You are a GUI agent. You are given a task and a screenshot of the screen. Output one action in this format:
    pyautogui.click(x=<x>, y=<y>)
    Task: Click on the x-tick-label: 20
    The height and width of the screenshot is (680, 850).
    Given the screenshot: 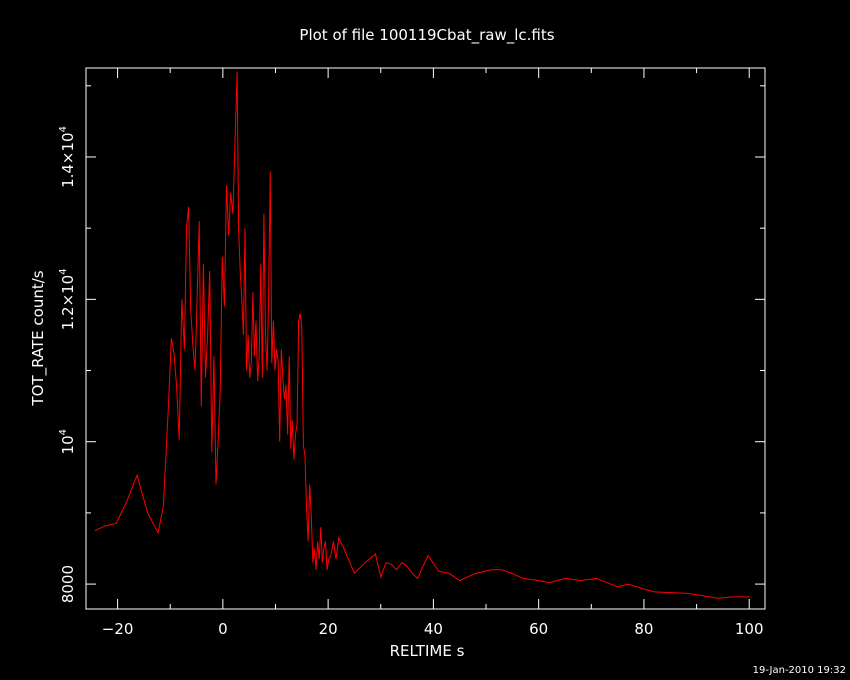 What is the action you would take?
    pyautogui.click(x=328, y=629)
    